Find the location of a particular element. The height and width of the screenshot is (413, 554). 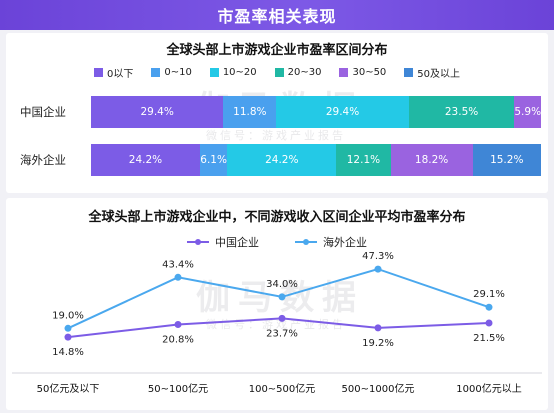

bar-value-label: 18.2% is located at coordinates (431, 160).